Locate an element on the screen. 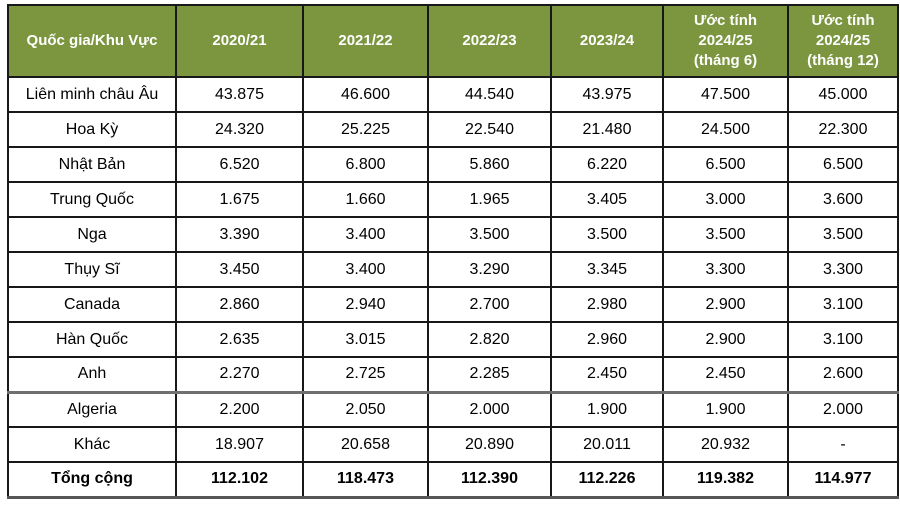  value-cell: 2.960 is located at coordinates (607, 339).